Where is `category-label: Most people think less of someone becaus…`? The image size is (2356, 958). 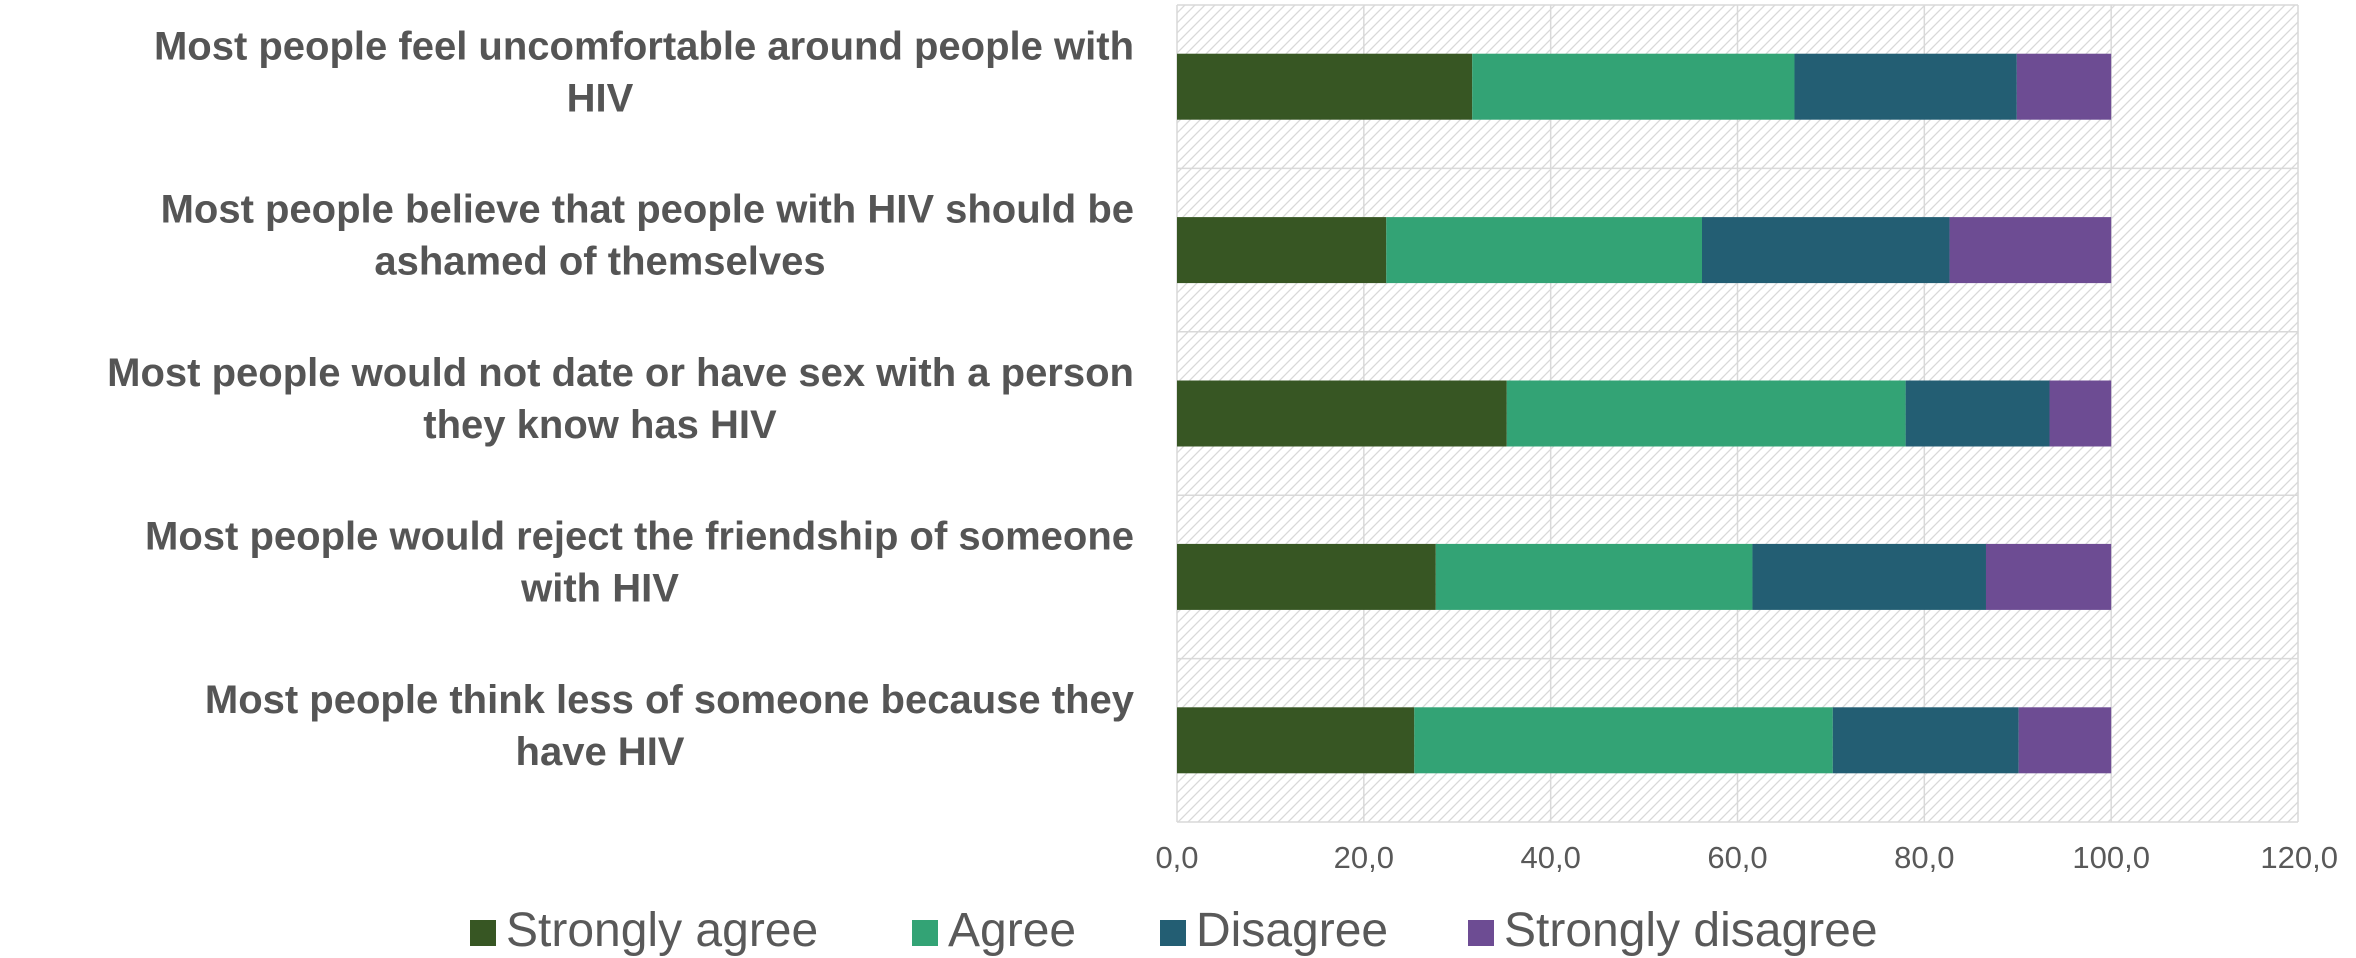
category-label: Most people think less of someone becaus… is located at coordinates (670, 700).